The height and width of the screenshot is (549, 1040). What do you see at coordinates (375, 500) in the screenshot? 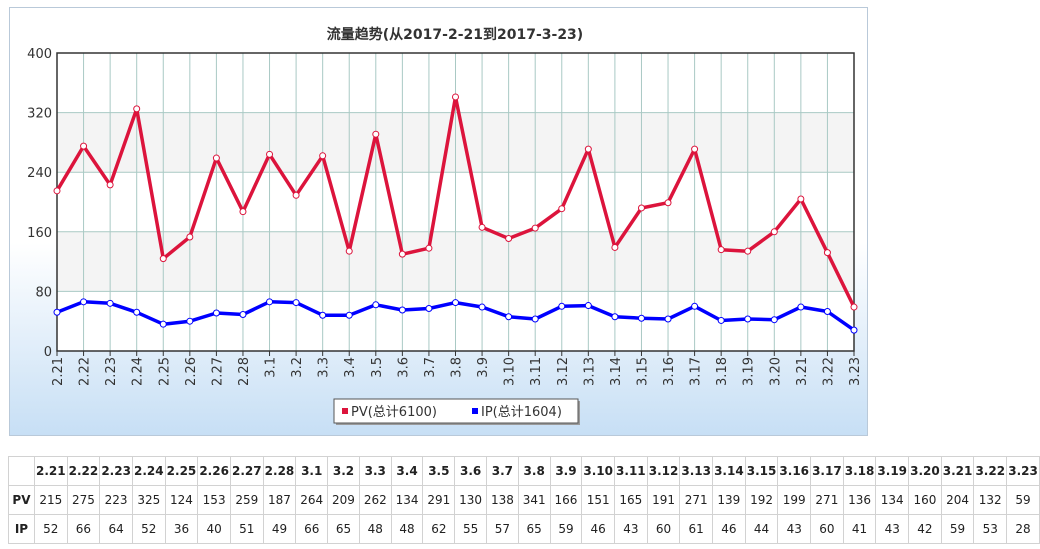
I see `table-cell: 262` at bounding box center [375, 500].